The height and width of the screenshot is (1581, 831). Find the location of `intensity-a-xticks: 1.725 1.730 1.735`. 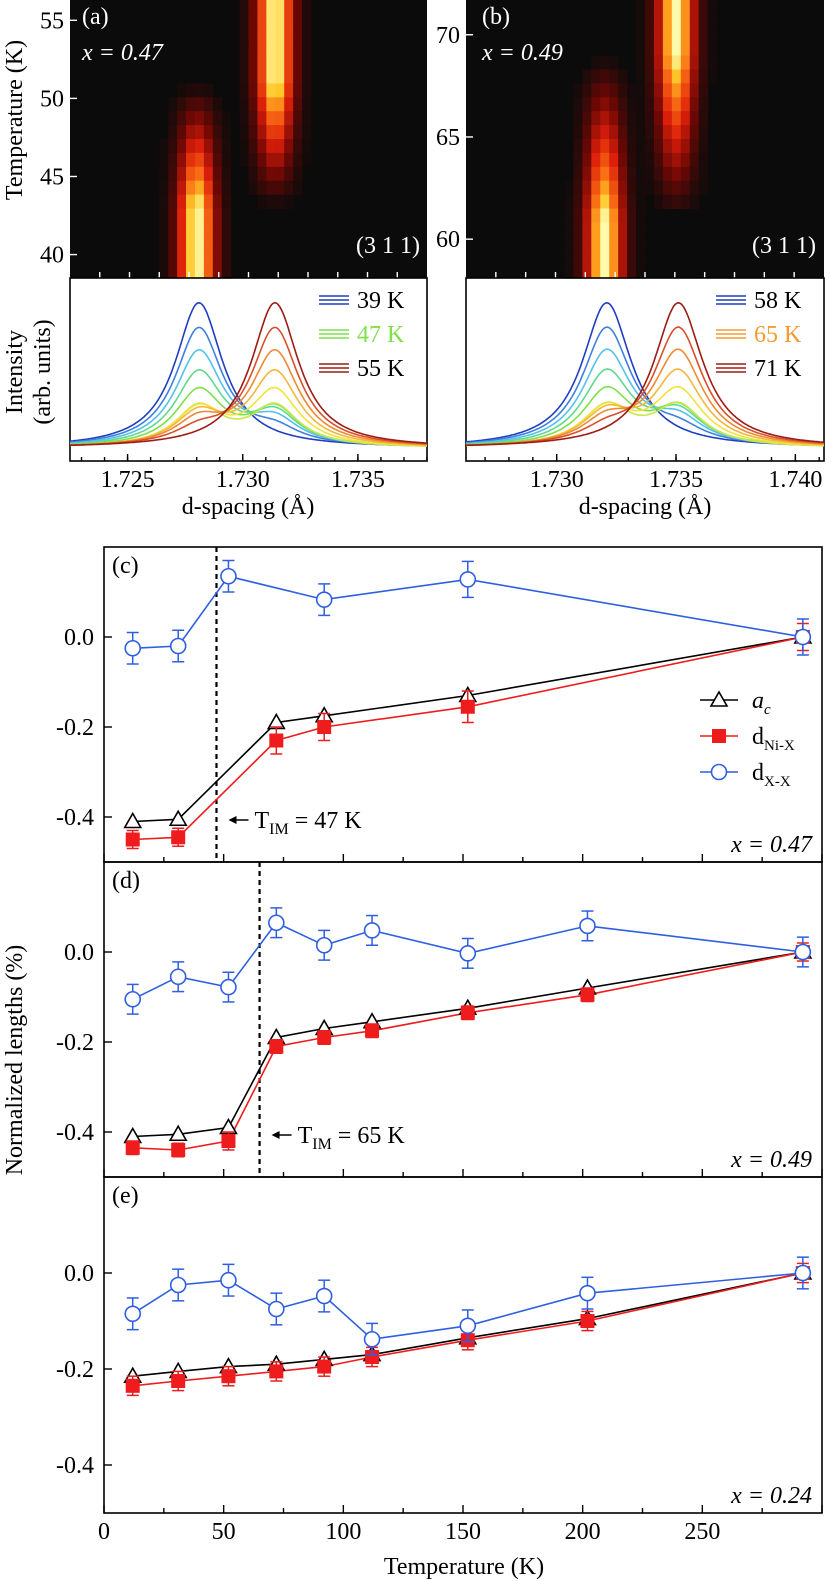

intensity-a-xticks: 1.725 1.730 1.735 is located at coordinates (254, 473).